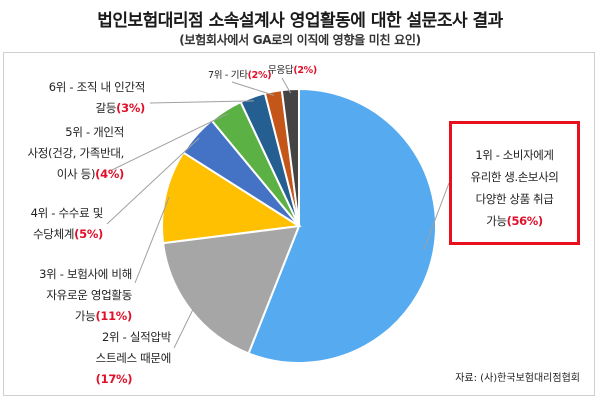 The width and height of the screenshot is (600, 400). What do you see at coordinates (300, 40) in the screenshot?
I see `chart-subtitle: (보험회사에서 GA로의 이직에 영향을 미친 요인)` at bounding box center [300, 40].